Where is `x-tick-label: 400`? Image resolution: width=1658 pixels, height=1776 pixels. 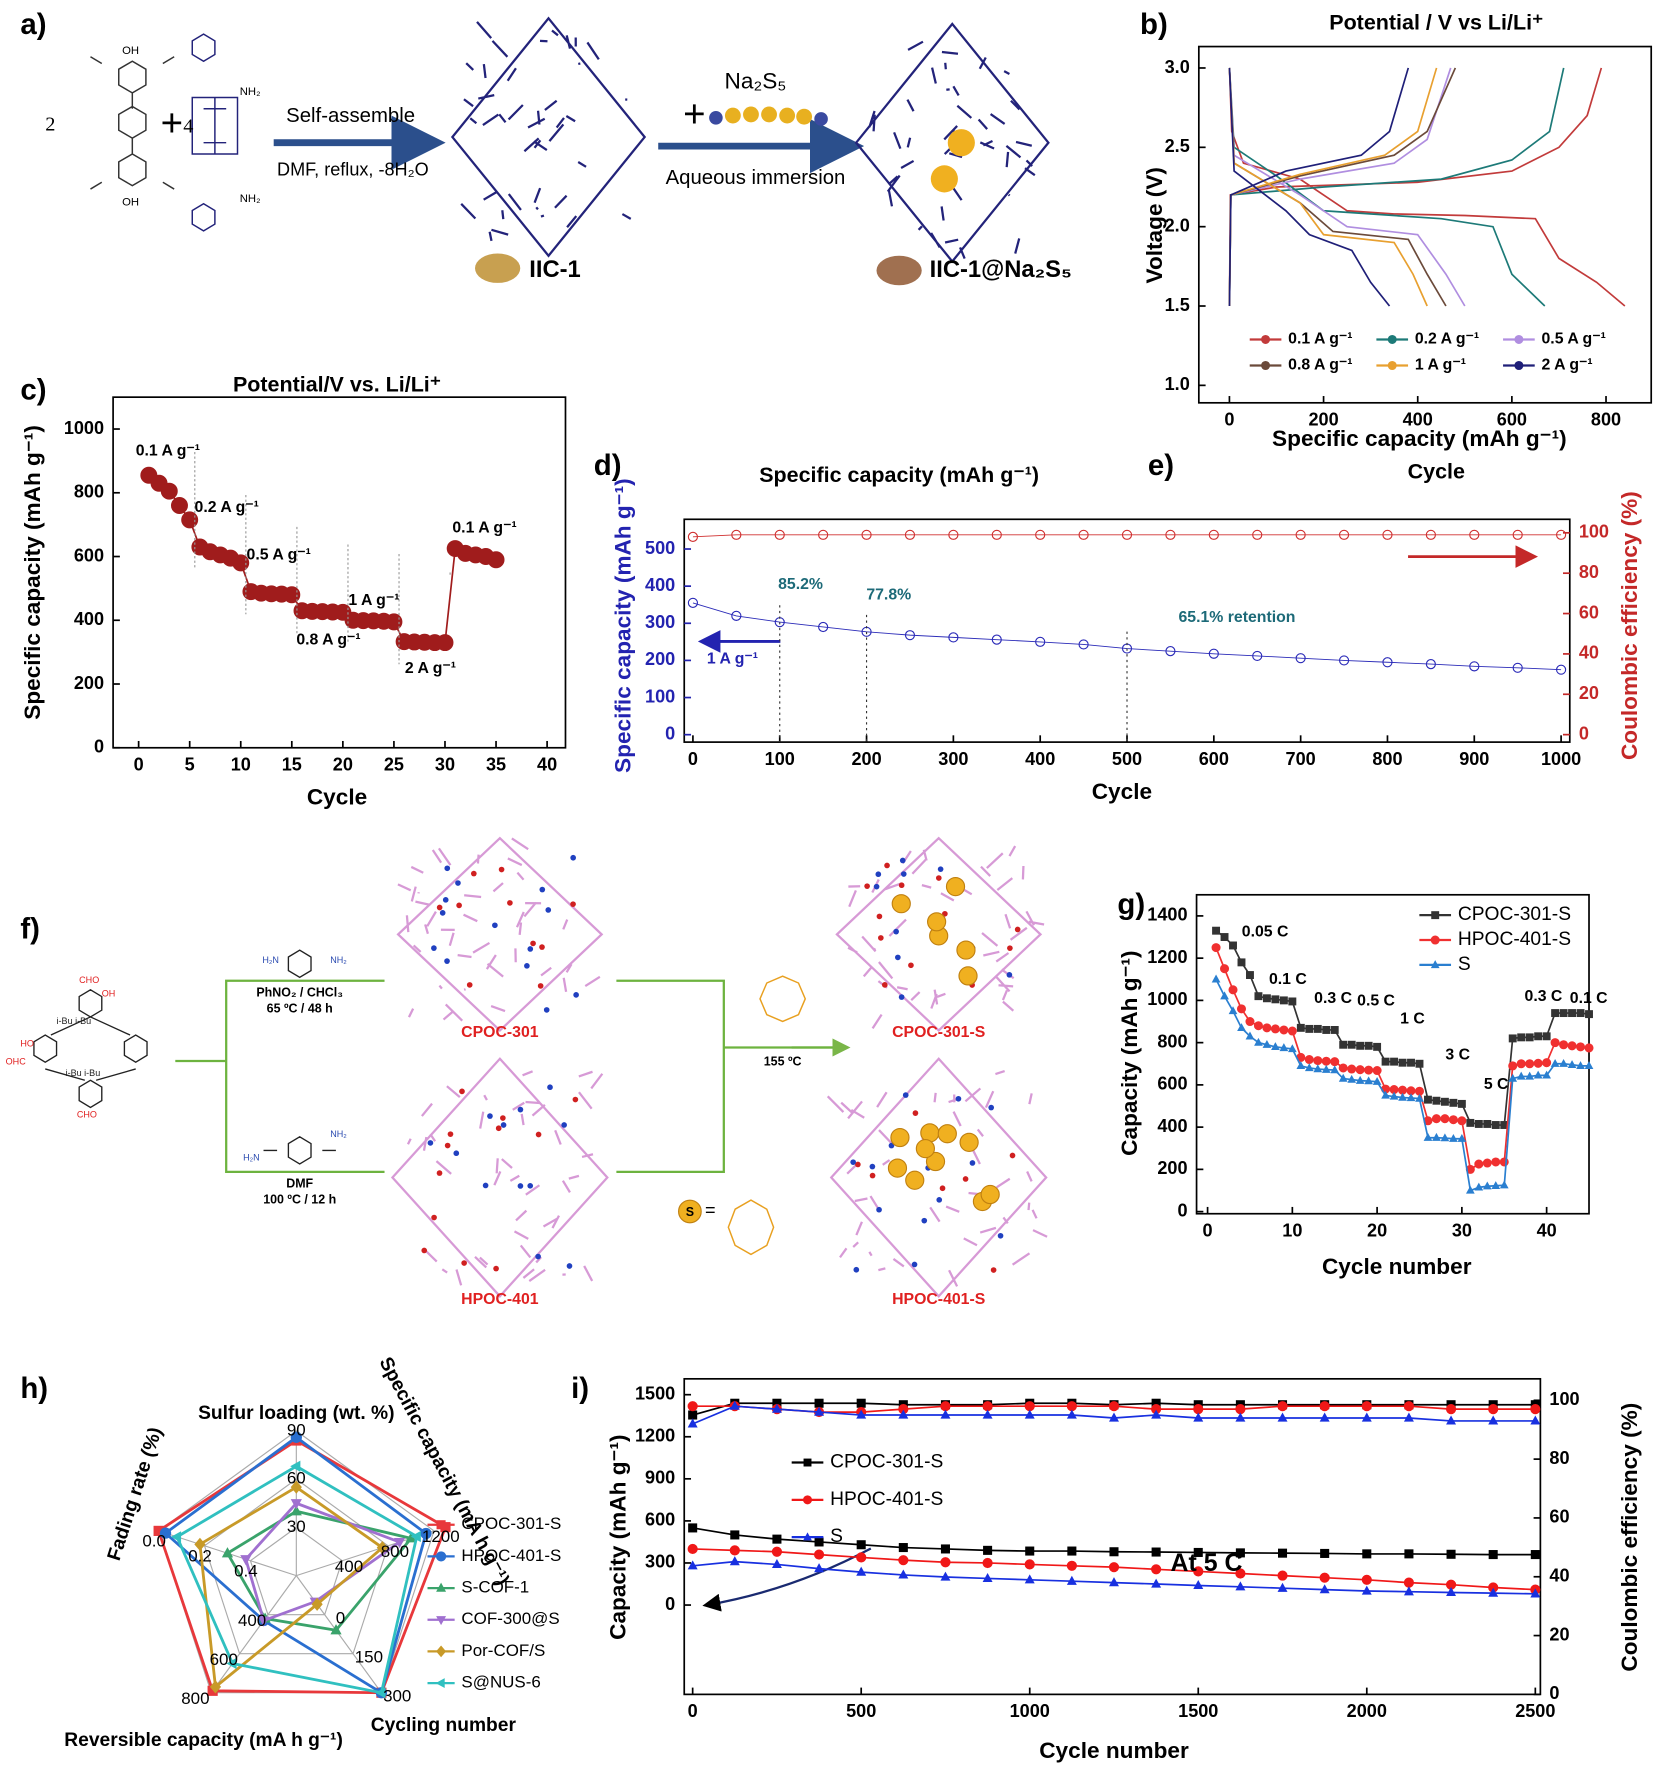 x-tick-label: 400 is located at coordinates (1418, 420).